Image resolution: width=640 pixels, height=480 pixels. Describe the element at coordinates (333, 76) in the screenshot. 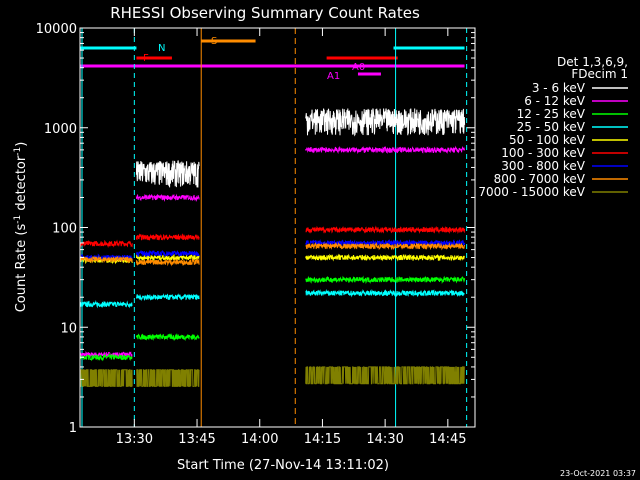

I see `flag-label-a1: A1` at that location.